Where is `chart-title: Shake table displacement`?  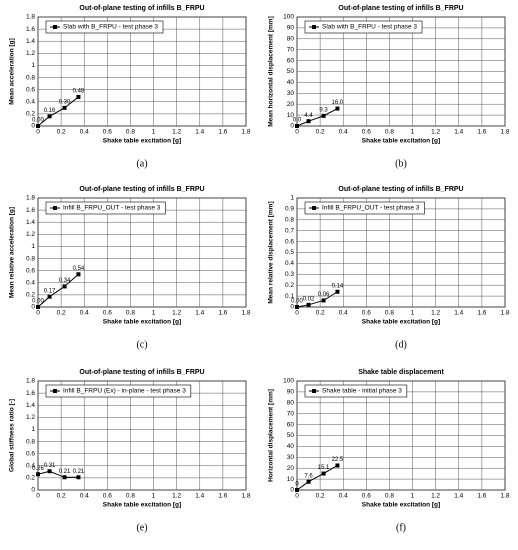
chart-title: Shake table displacement is located at coordinates (401, 372).